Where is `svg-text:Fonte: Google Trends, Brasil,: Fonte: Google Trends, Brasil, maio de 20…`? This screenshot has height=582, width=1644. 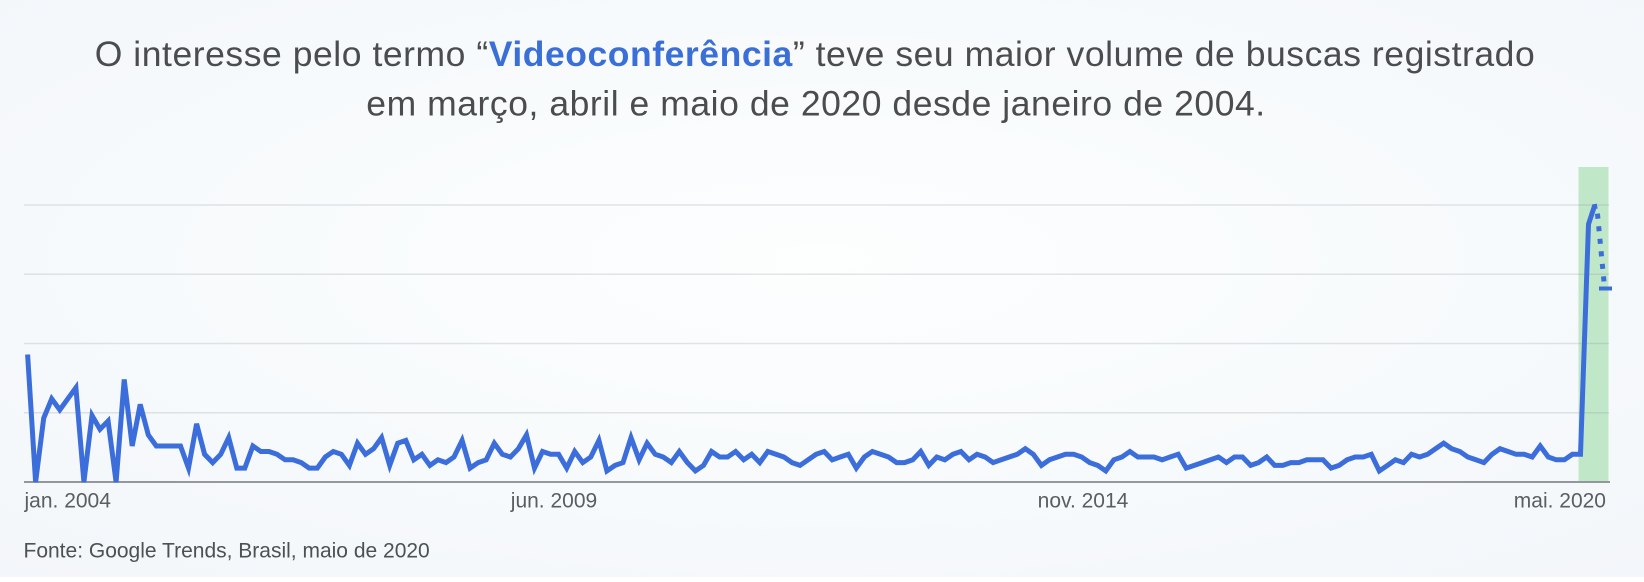 svg-text:Fonte: Google Trends, Brasil,: Fonte: Google Trends, Brasil, maio de 20… is located at coordinates (227, 551).